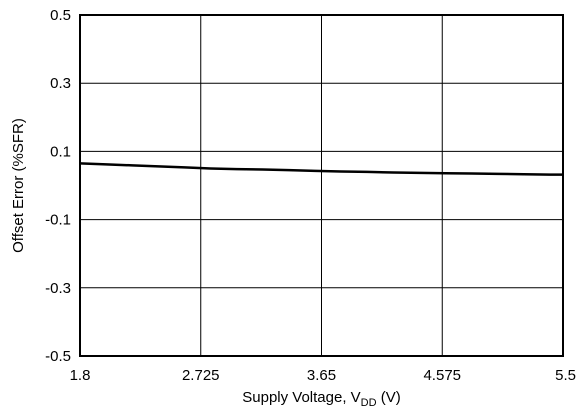 The image size is (577, 411). I want to click on series-layer, so click(321, 169).